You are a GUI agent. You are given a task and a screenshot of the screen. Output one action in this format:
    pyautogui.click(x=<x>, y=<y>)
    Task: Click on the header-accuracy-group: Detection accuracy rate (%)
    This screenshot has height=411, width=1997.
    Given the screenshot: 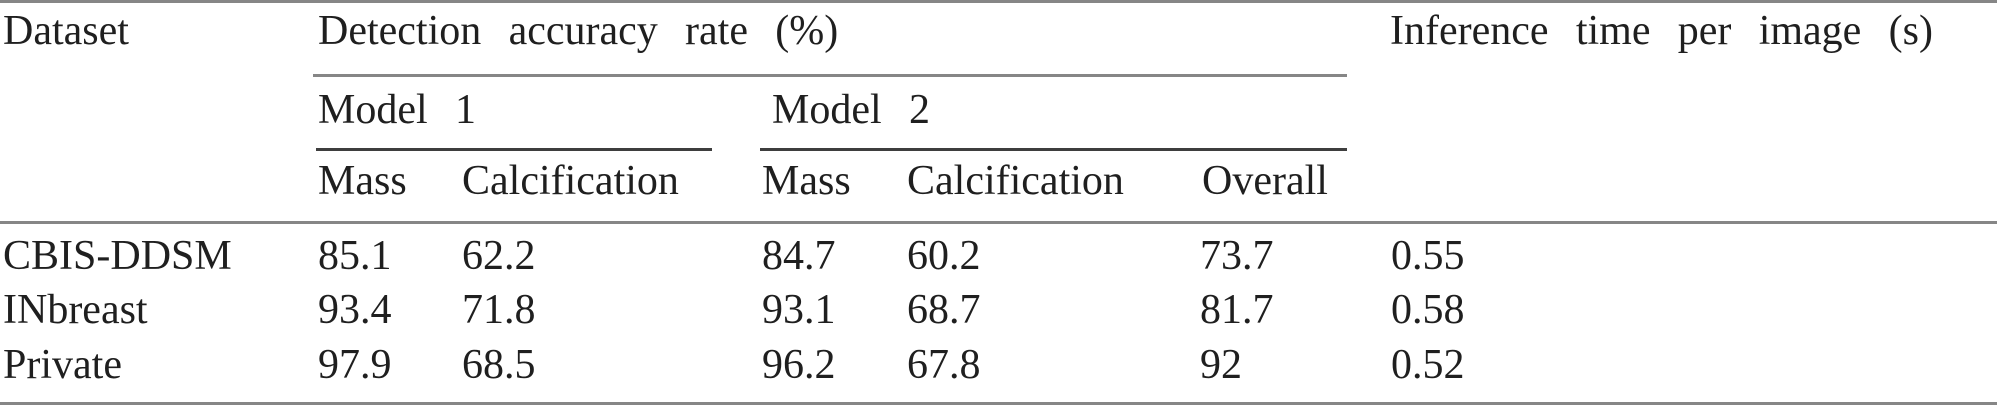 What is the action you would take?
    pyautogui.click(x=578, y=31)
    